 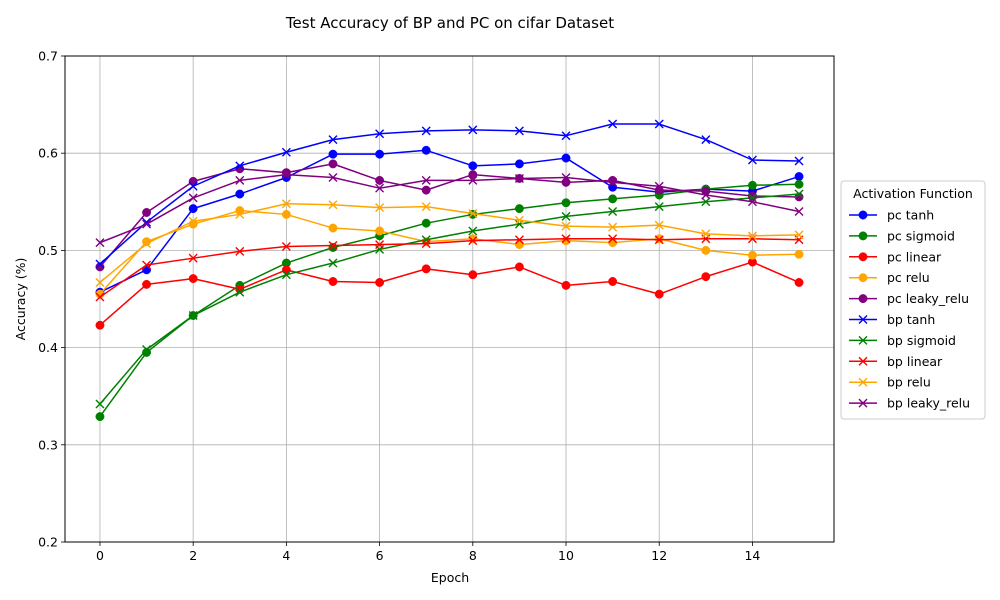 What do you see at coordinates (566, 555) in the screenshot?
I see `x-tick-label: 10` at bounding box center [566, 555].